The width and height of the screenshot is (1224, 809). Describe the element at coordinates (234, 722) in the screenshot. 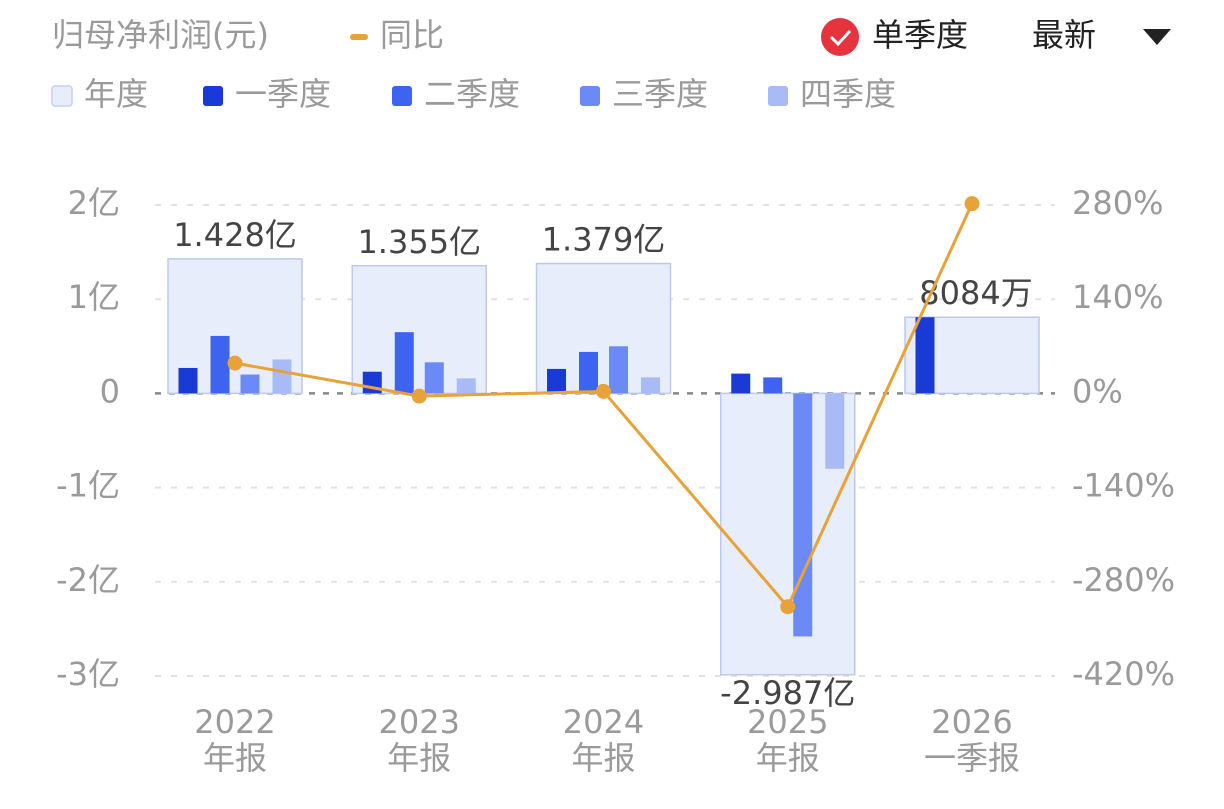

I see `x-tick-label: 2022` at that location.